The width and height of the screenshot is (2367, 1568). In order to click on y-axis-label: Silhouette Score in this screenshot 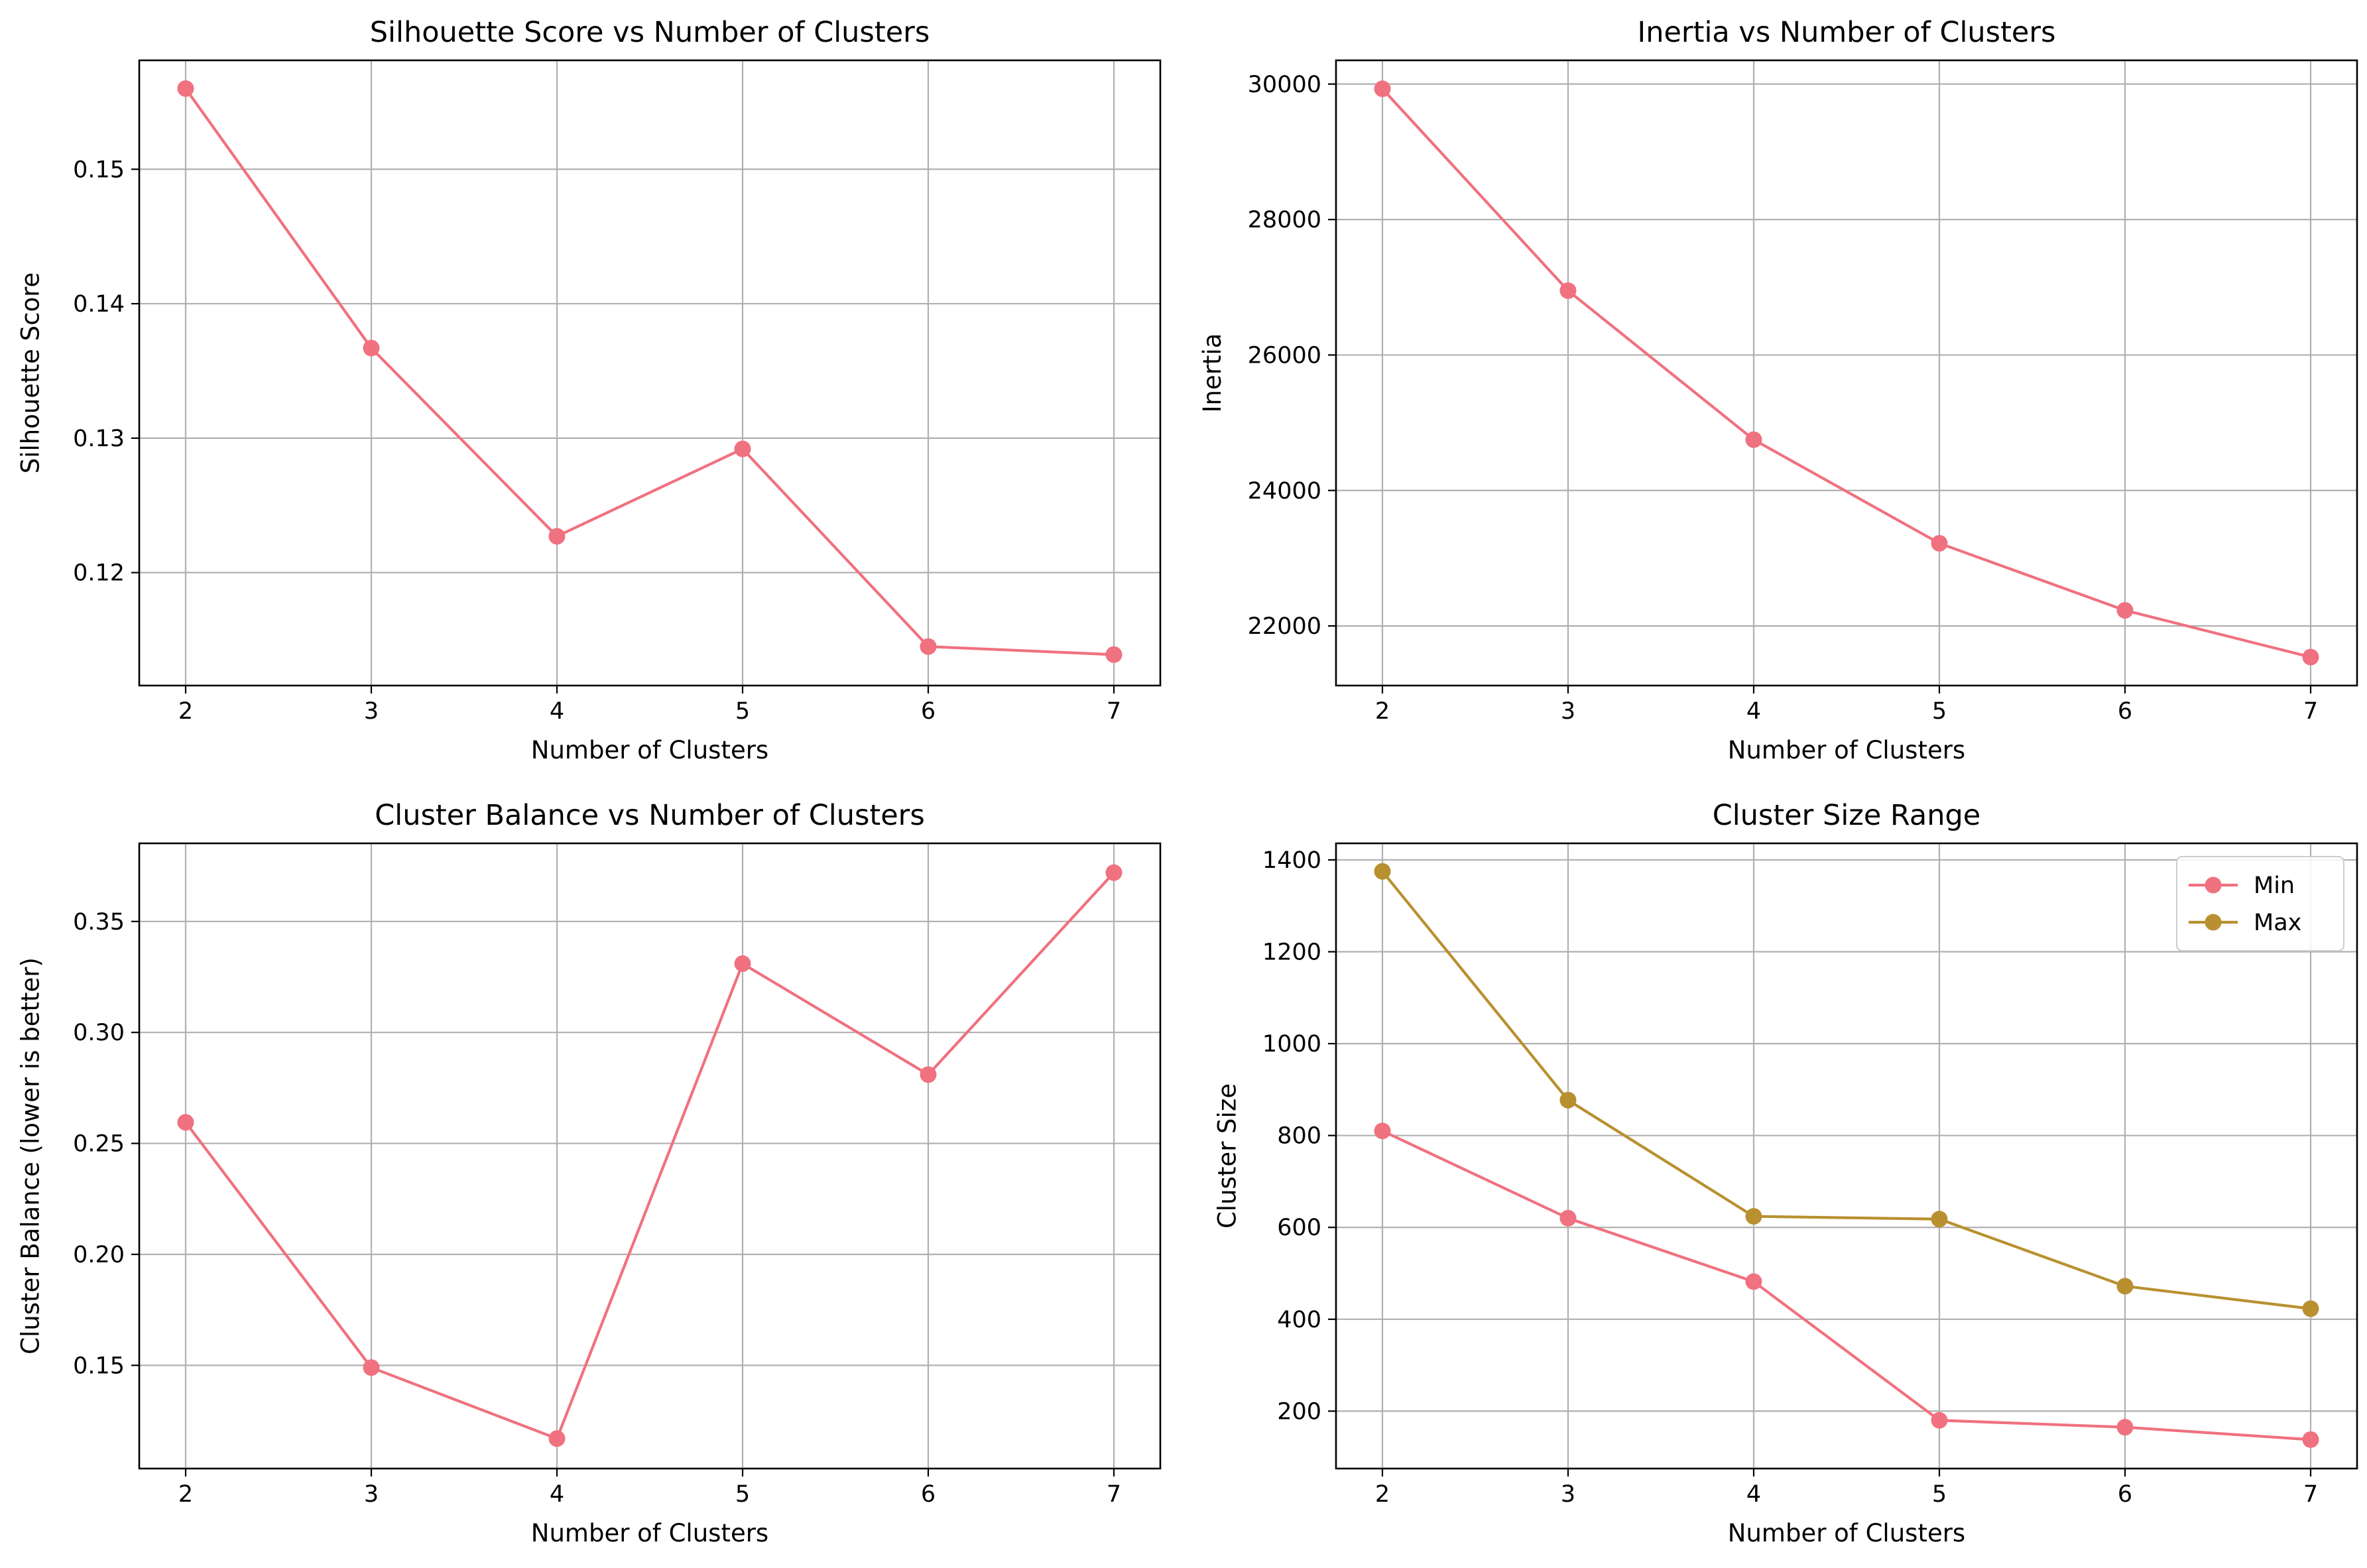, I will do `click(30, 373)`.